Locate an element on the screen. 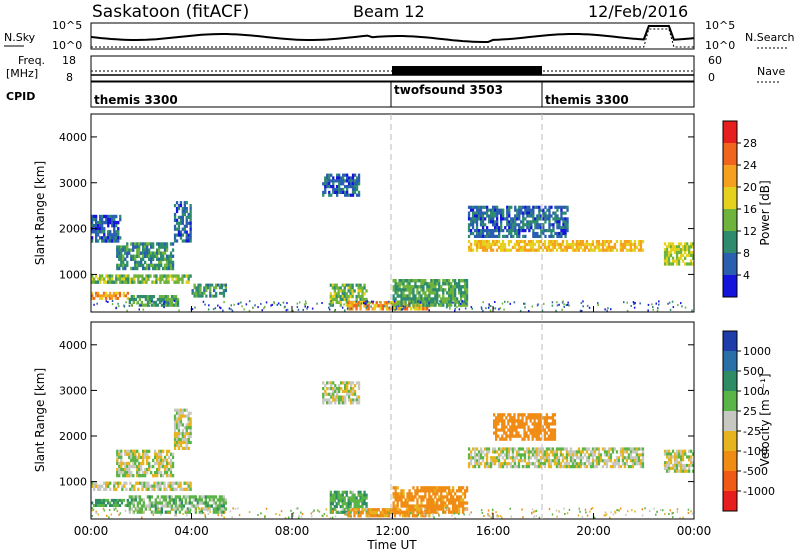 Image resolution: width=800 pixels, height=554 pixels. colorbar-tick-label: 500 is located at coordinates (753, 371).